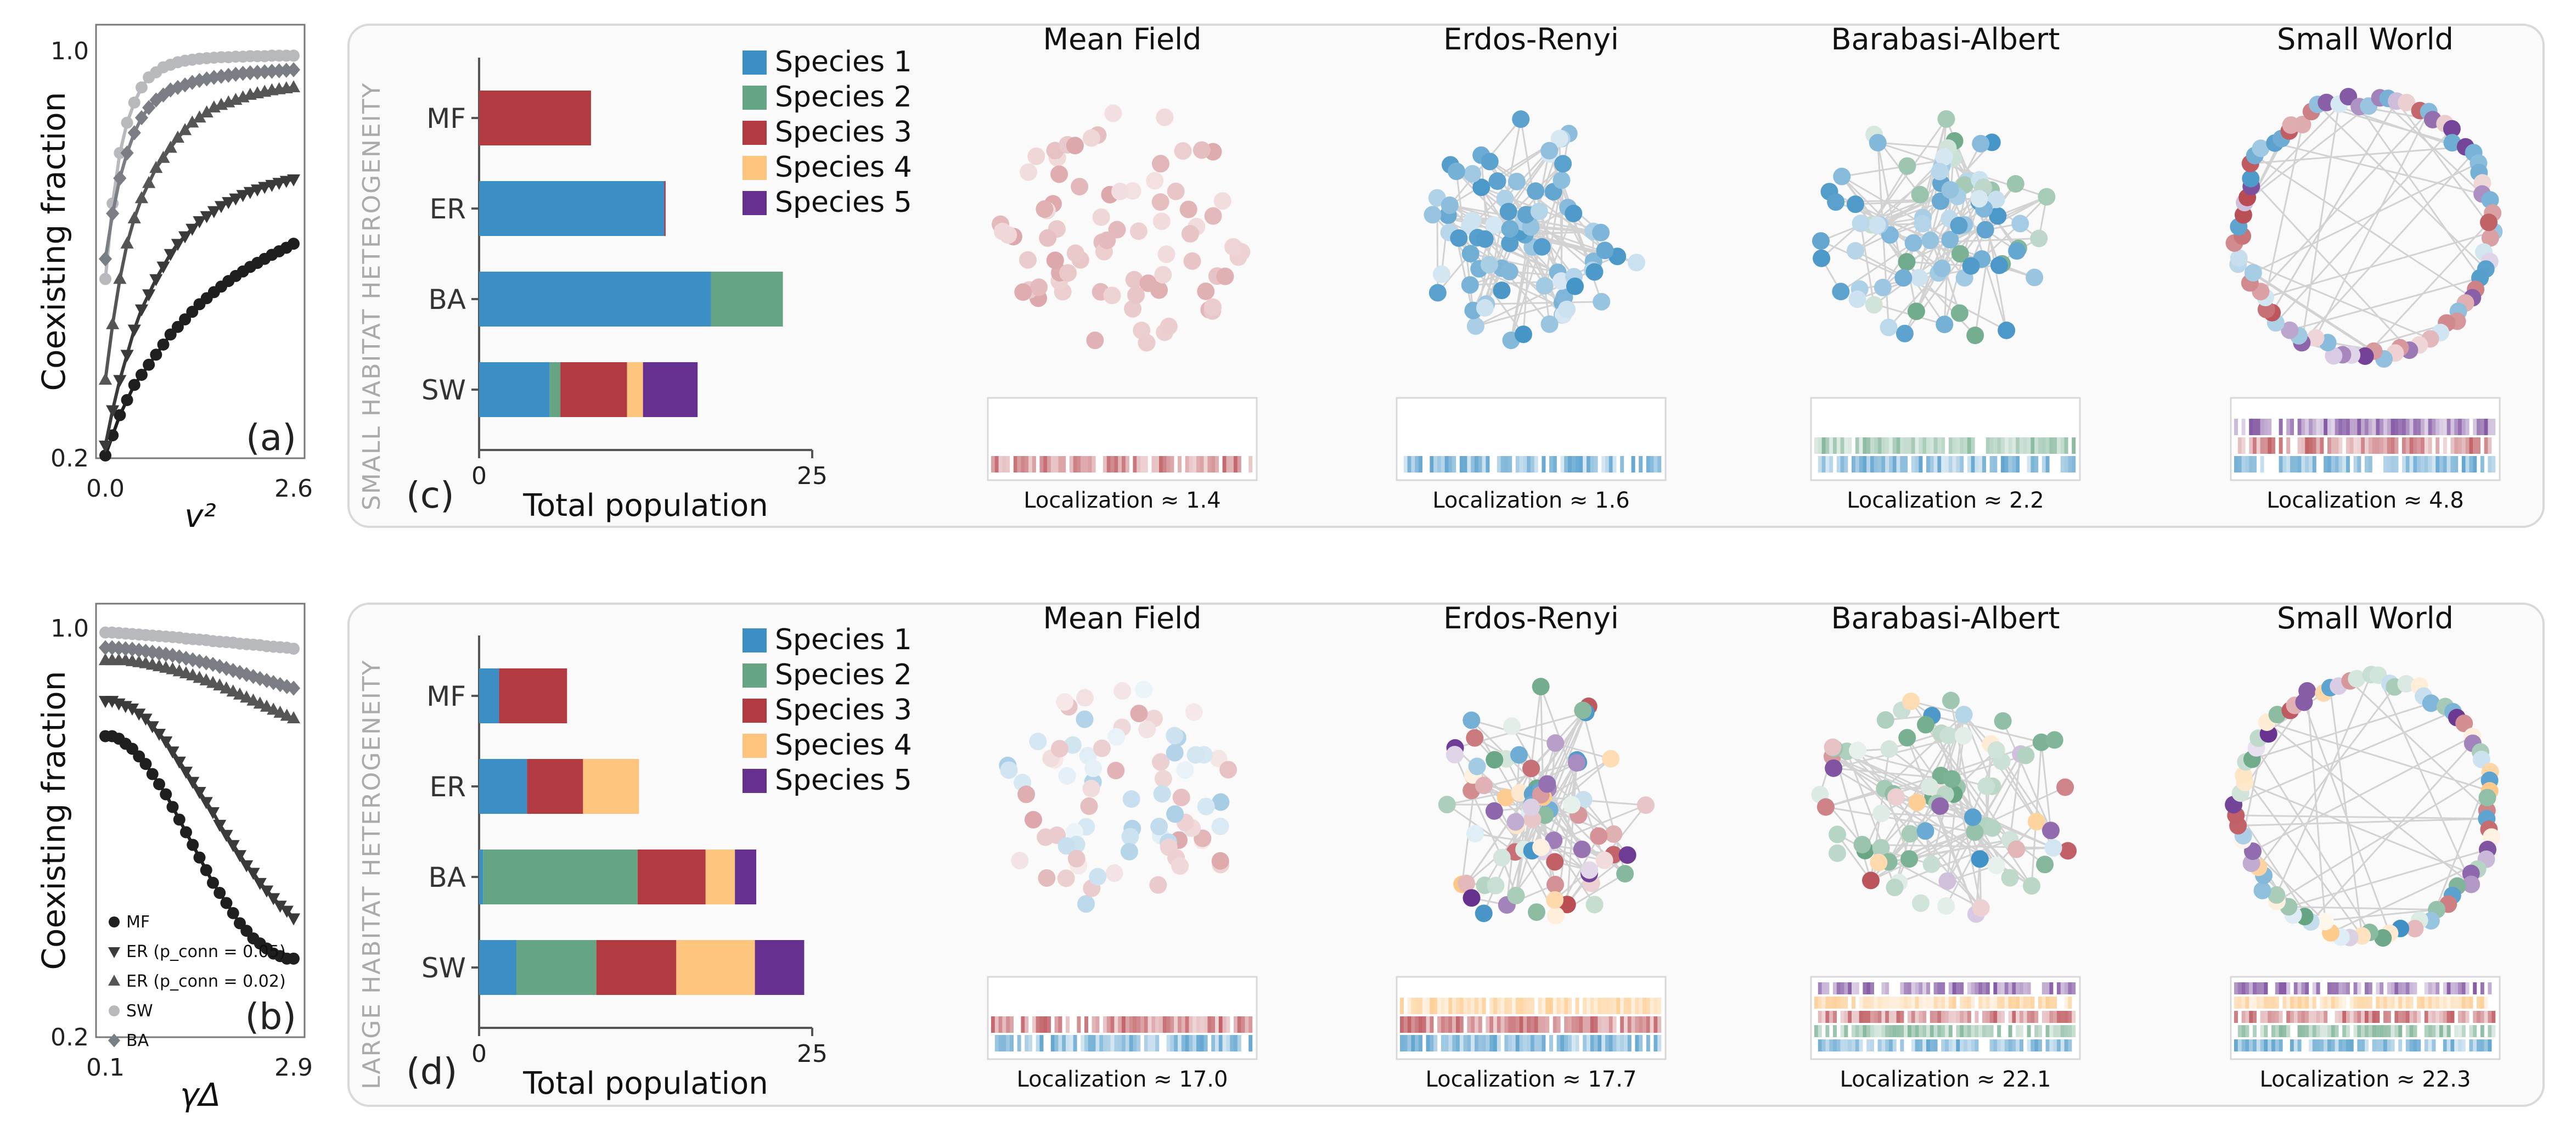 The height and width of the screenshot is (1125, 2576). What do you see at coordinates (53, 820) in the screenshot?
I see `b-ylabel: Coexisting fraction` at bounding box center [53, 820].